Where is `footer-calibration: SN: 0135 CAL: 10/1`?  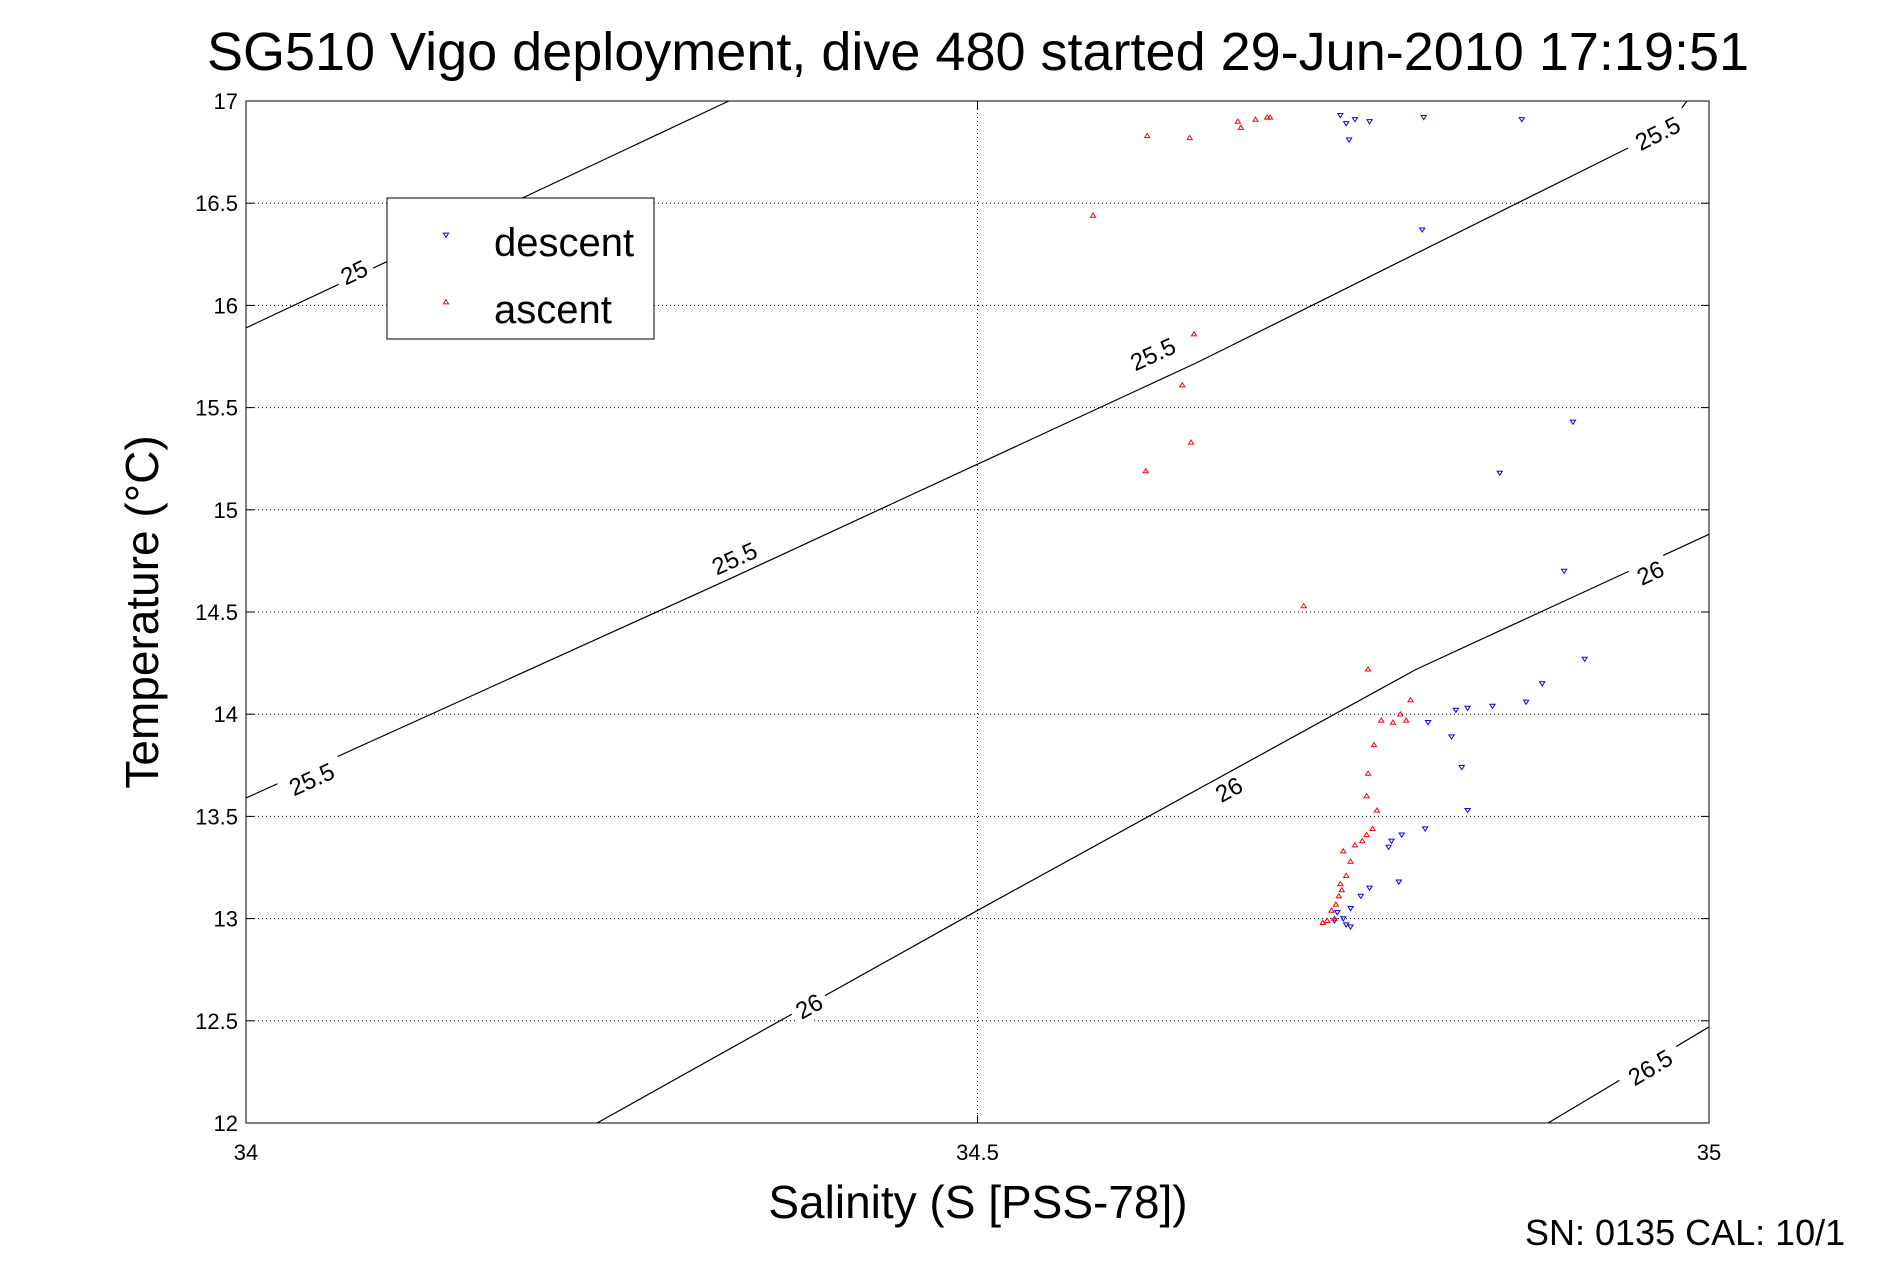
footer-calibration: SN: 0135 CAL: 10/1 is located at coordinates (1685, 1232).